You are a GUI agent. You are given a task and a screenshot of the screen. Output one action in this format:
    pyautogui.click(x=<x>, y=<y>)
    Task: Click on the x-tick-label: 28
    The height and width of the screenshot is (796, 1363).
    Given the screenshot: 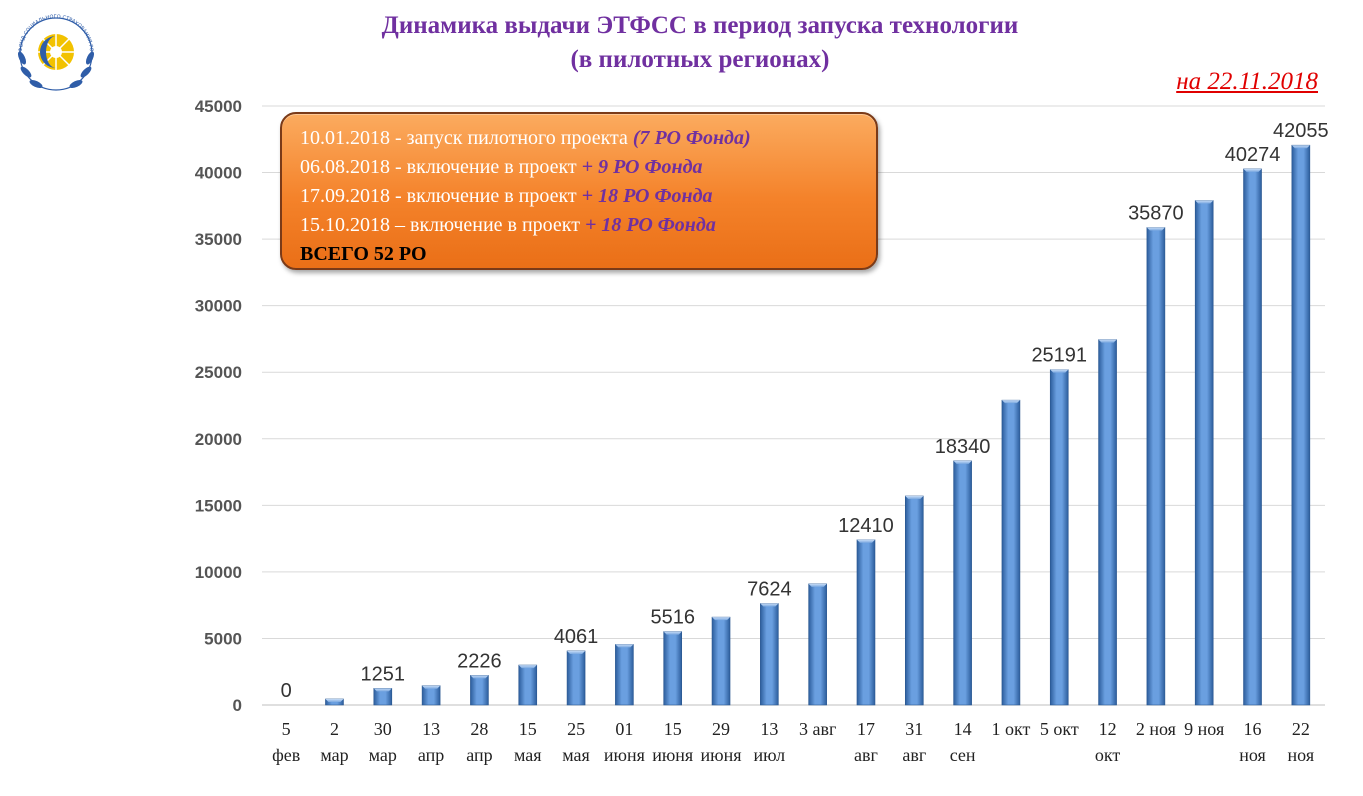 What is the action you would take?
    pyautogui.click(x=479, y=729)
    